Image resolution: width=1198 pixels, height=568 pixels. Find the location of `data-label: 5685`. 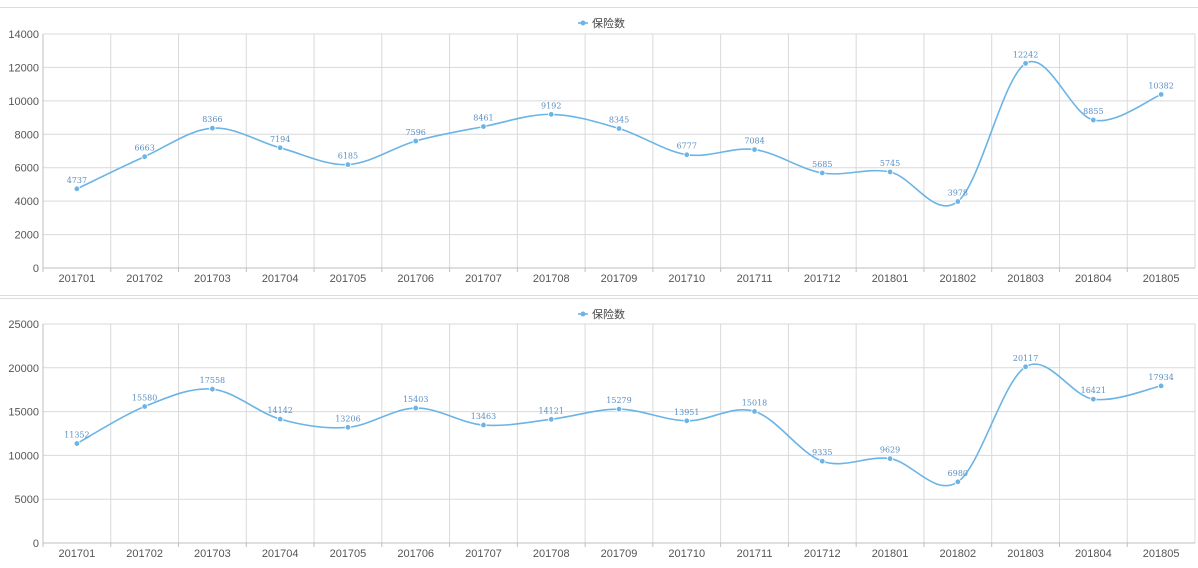

data-label: 5685 is located at coordinates (822, 164).